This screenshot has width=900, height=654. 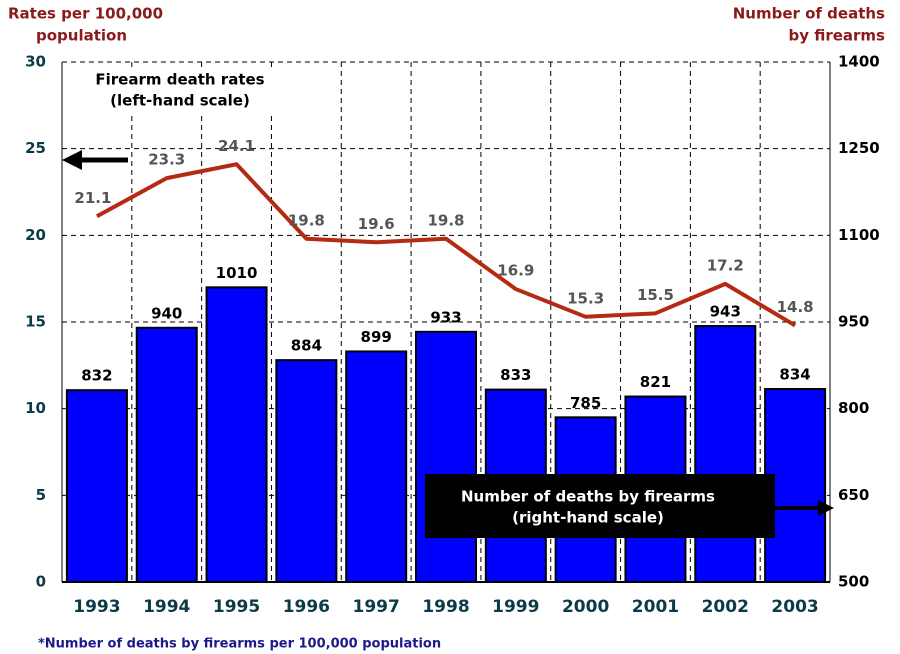 I want to click on y-tick-label: 20, so click(x=35, y=235).